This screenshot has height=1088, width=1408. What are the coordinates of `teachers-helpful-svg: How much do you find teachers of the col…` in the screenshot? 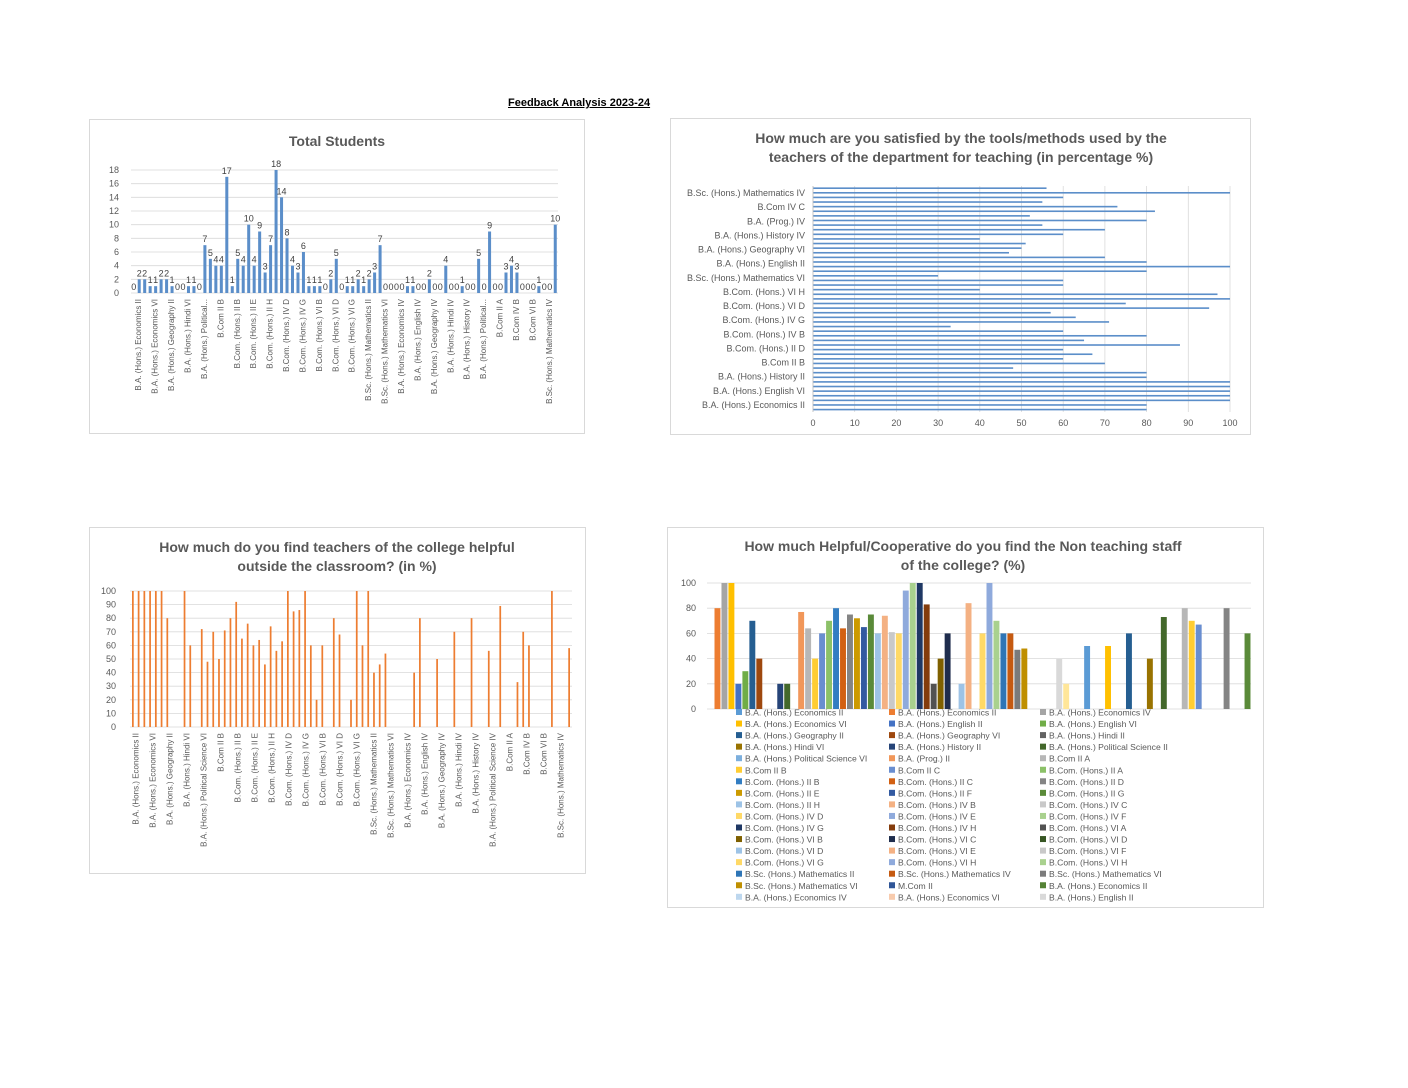 It's located at (336, 693).